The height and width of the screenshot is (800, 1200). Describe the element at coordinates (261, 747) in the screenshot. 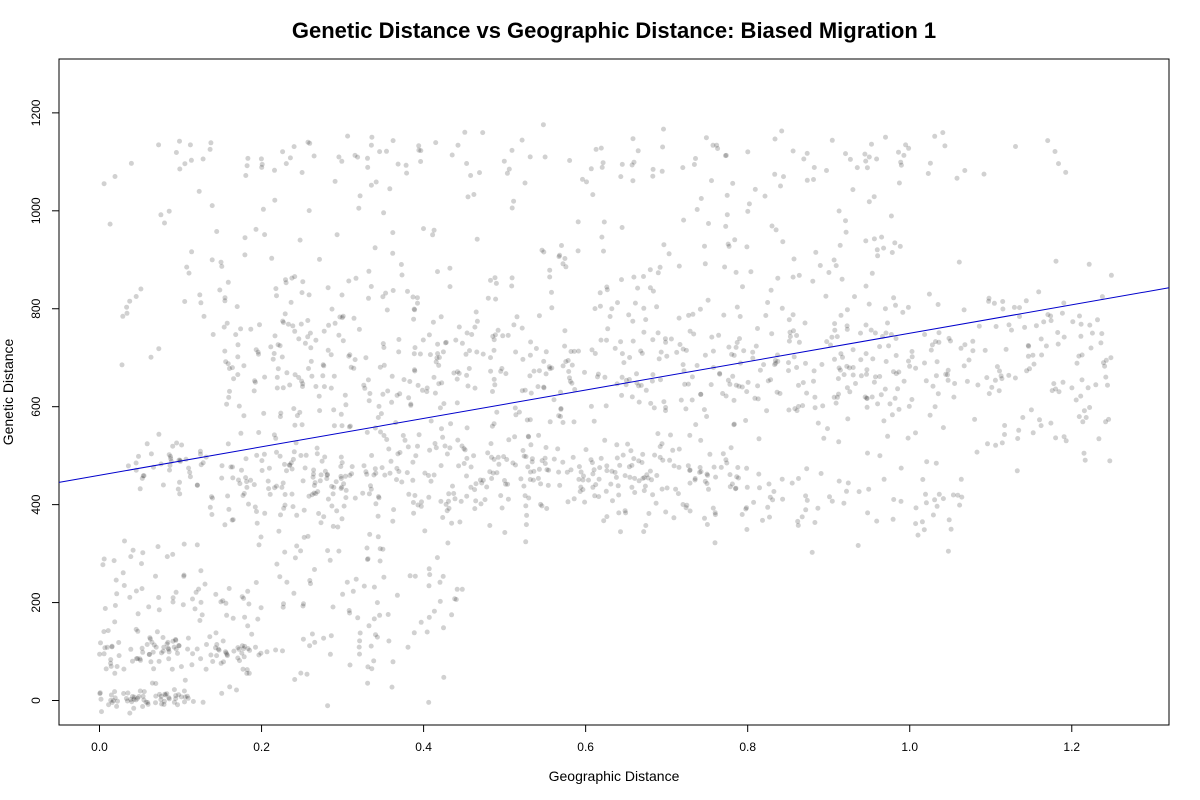

I see `x-tick-label: 0.2` at that location.